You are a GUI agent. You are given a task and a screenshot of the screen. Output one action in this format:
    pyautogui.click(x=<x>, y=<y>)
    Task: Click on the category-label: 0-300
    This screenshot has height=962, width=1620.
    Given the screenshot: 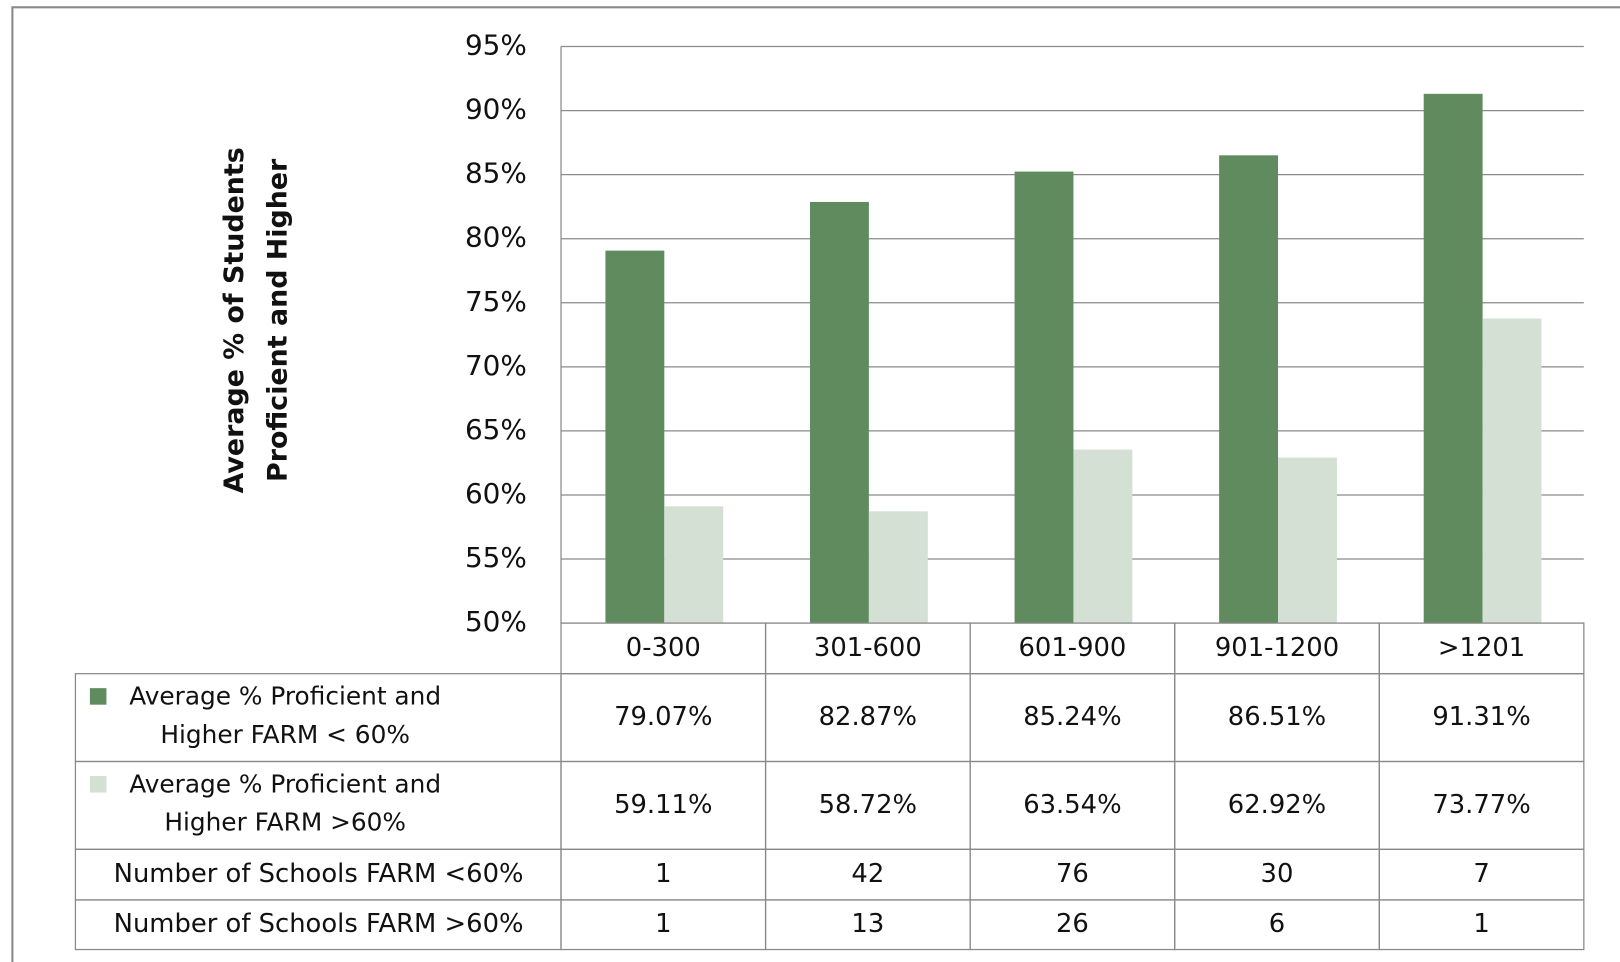 What is the action you would take?
    pyautogui.click(x=663, y=648)
    